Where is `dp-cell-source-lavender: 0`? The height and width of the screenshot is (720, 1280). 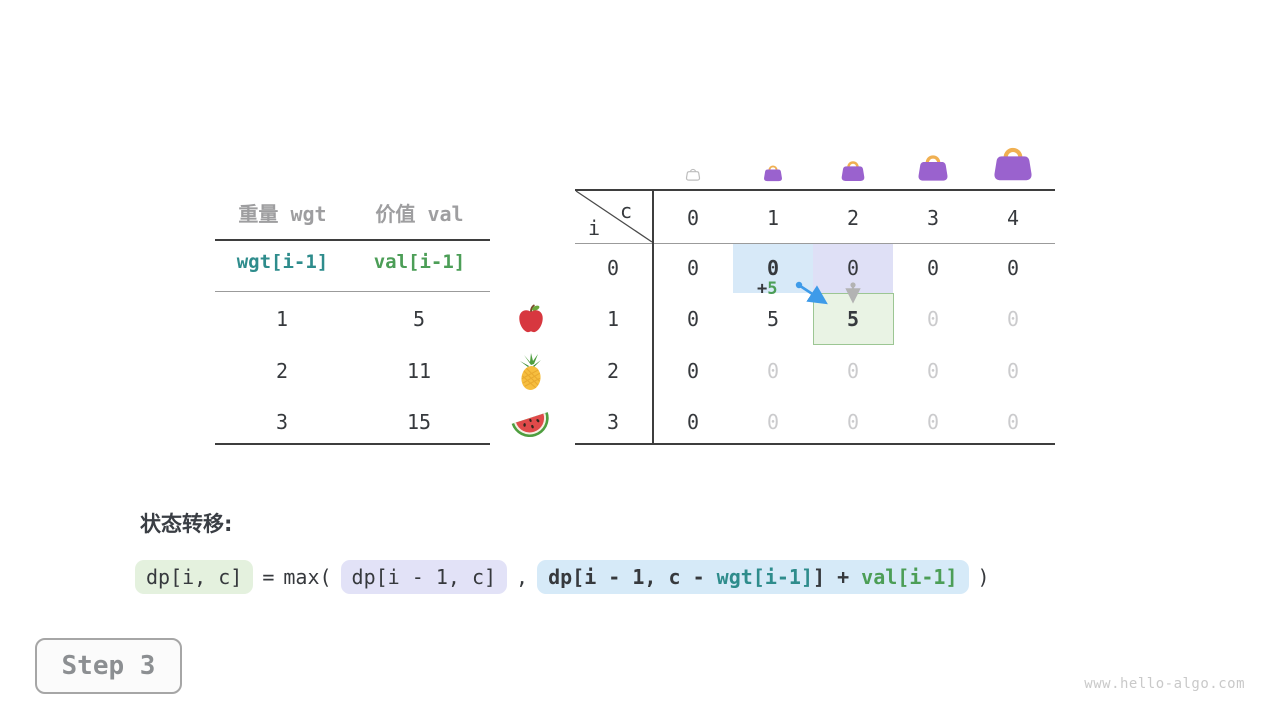 dp-cell-source-lavender: 0 is located at coordinates (853, 268).